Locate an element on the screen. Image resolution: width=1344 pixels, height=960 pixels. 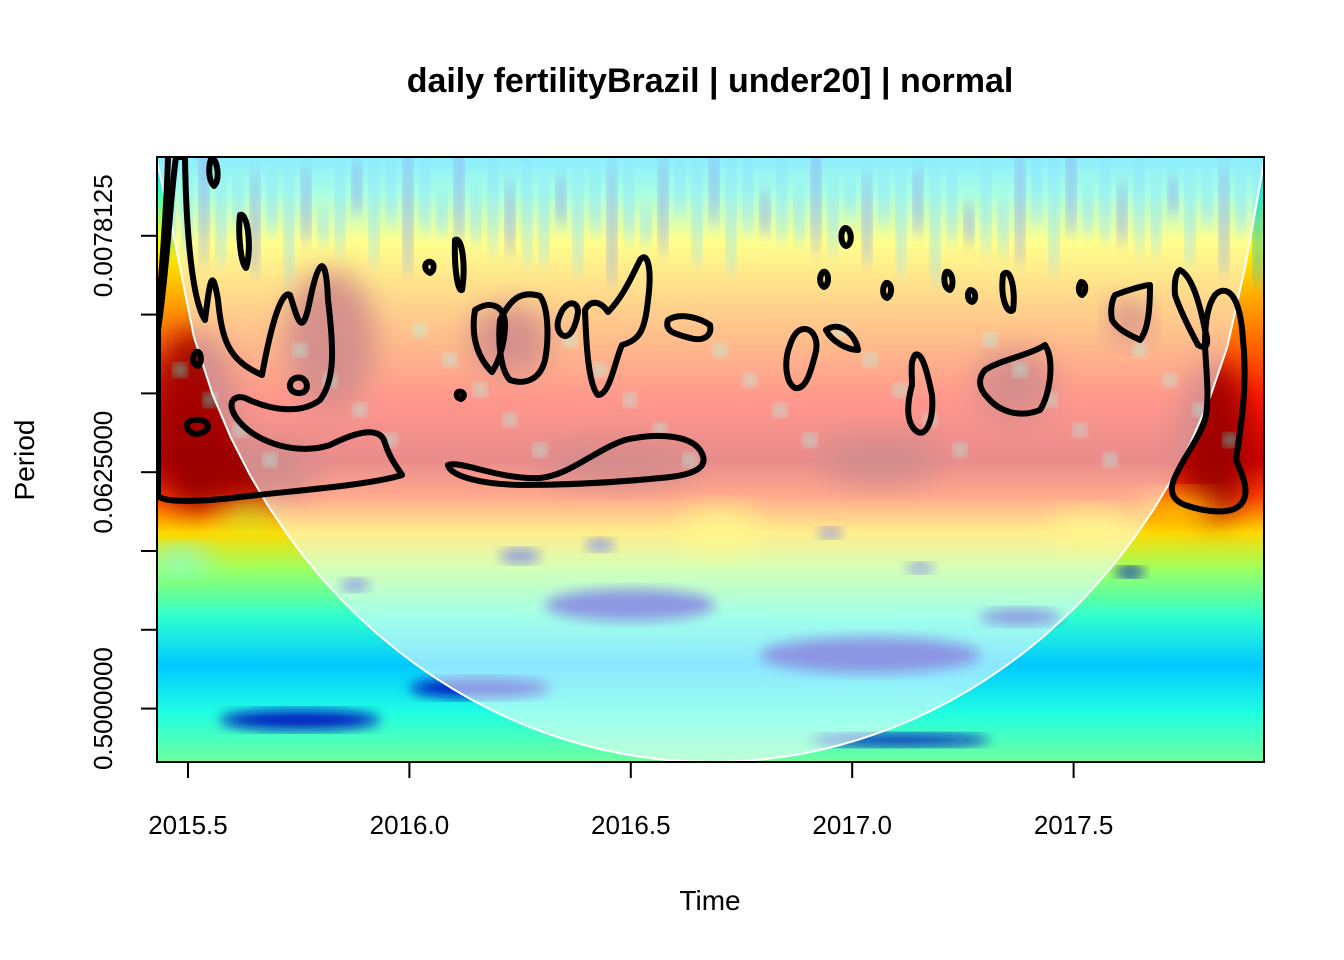
x-axis-label: Time is located at coordinates (709, 900).